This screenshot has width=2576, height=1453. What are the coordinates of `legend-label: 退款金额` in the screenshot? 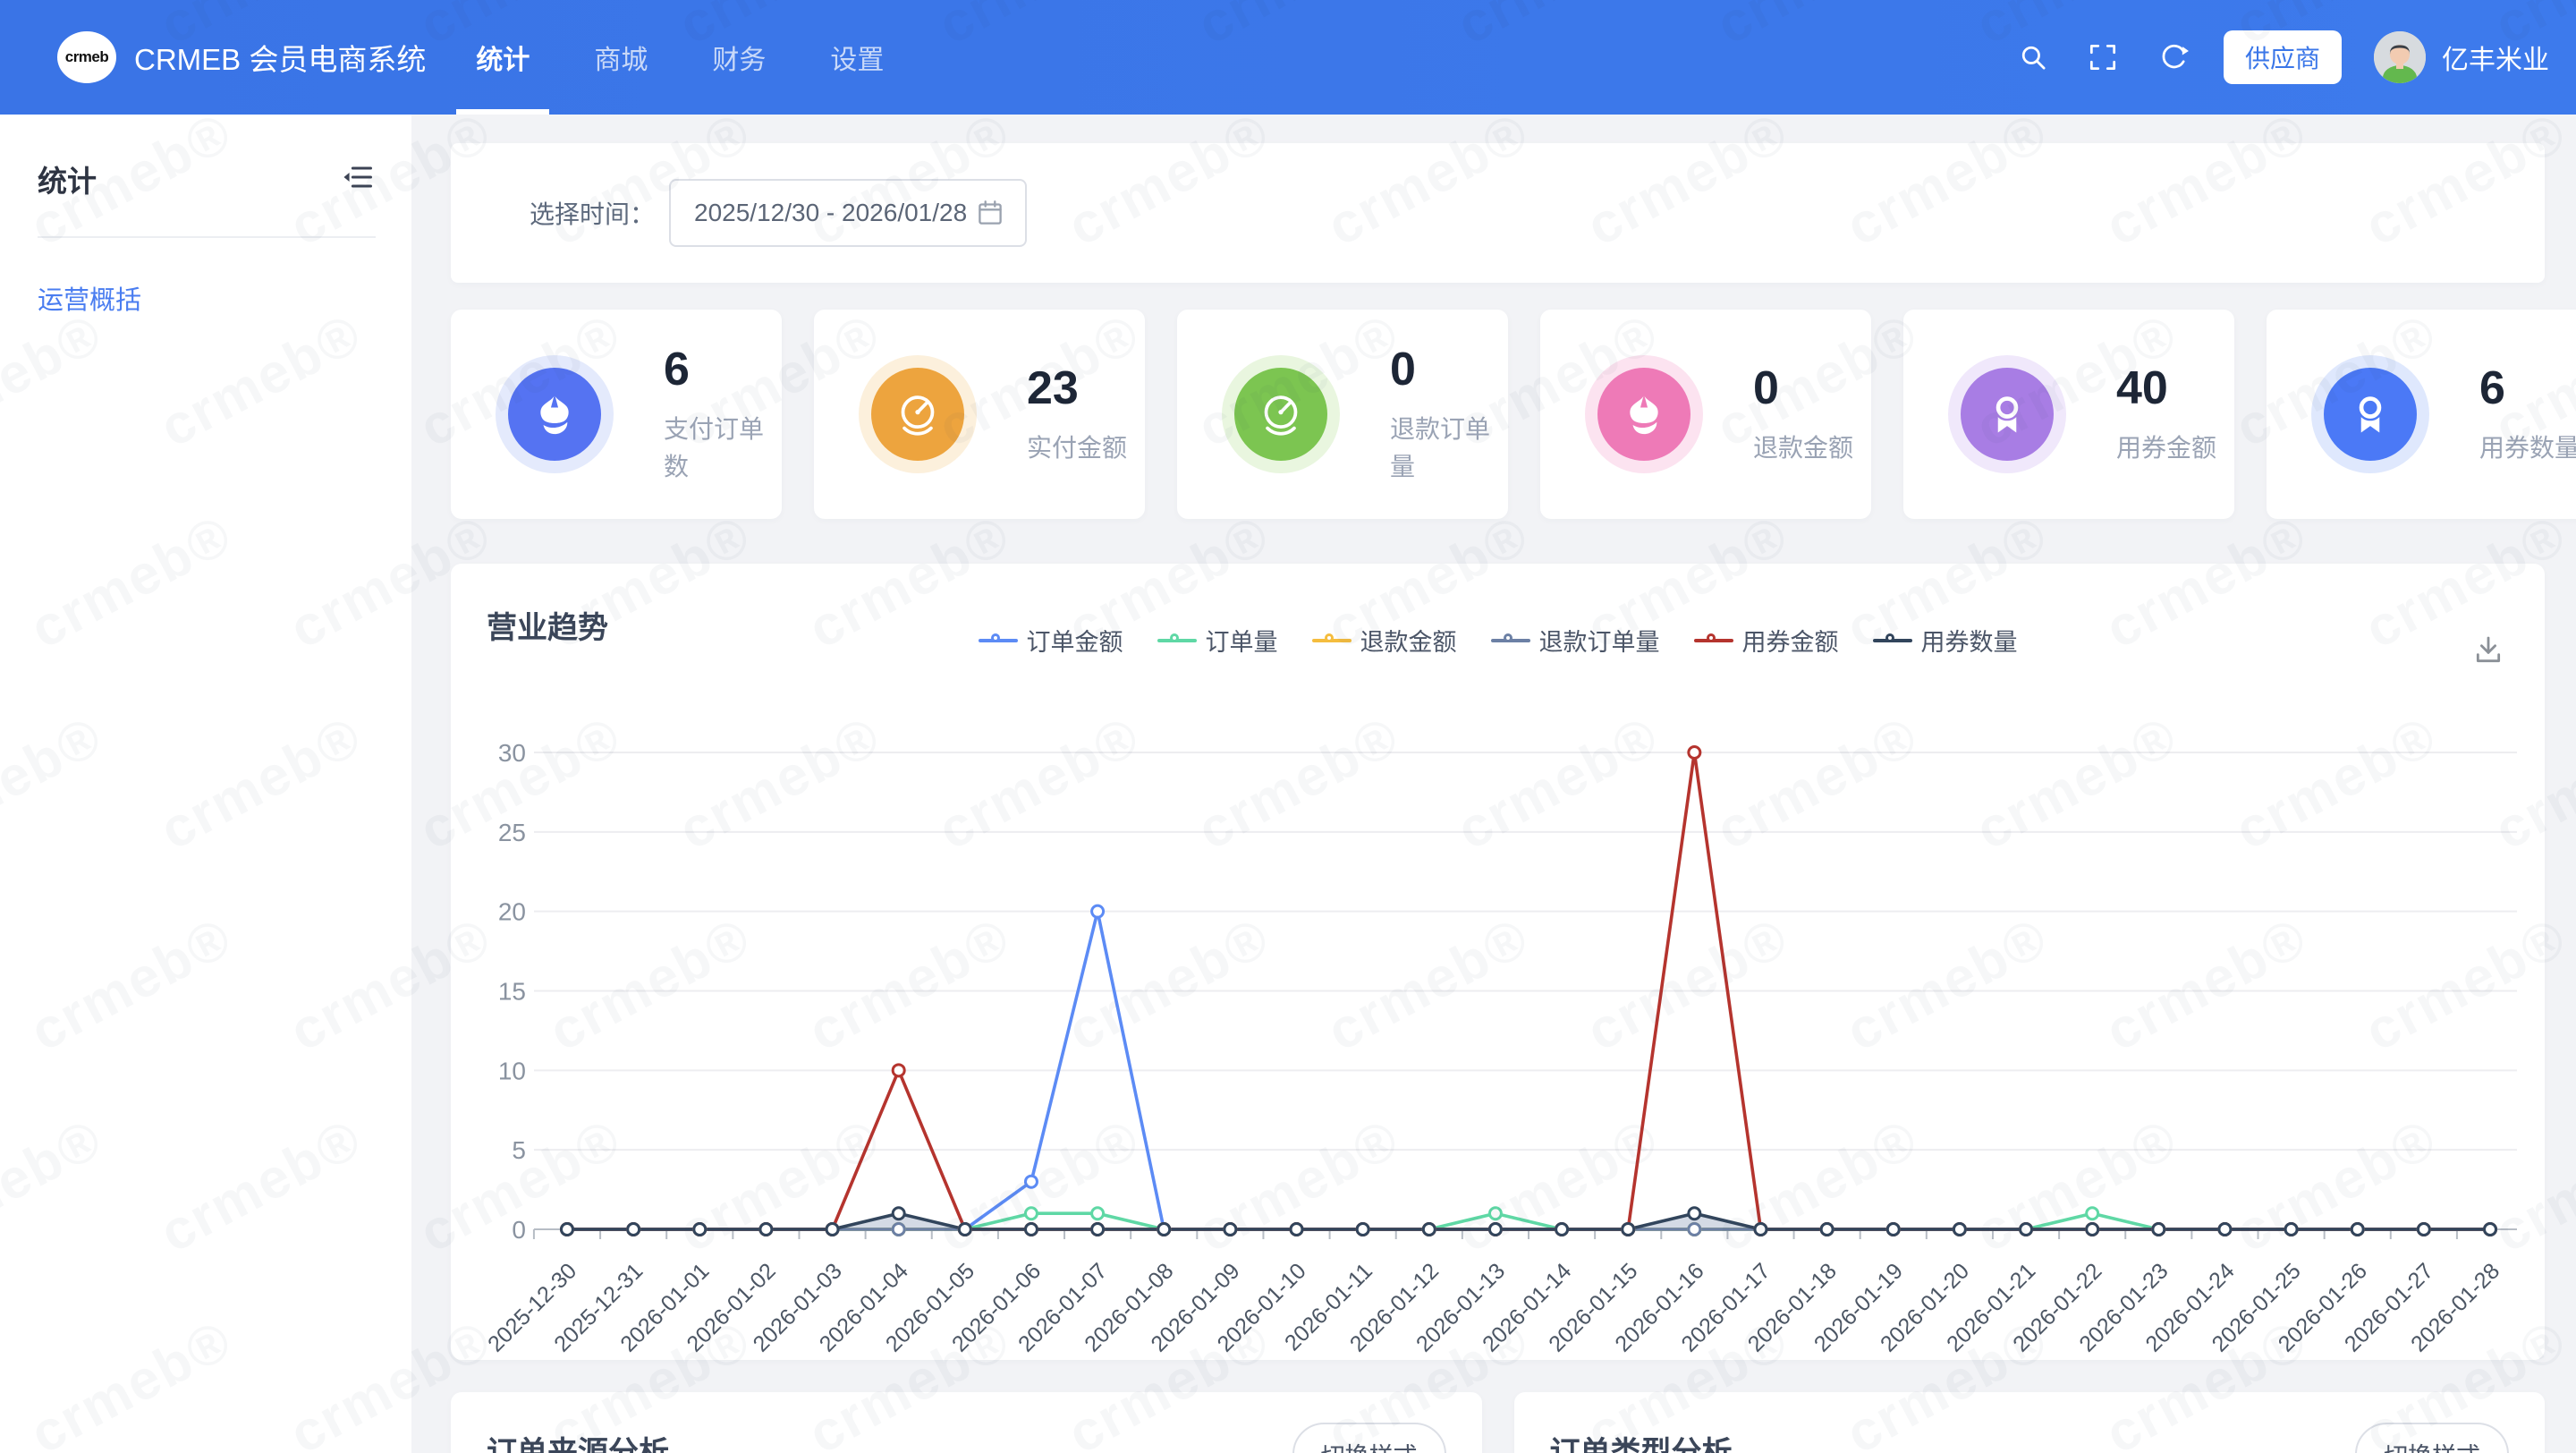 It's located at (1408, 642).